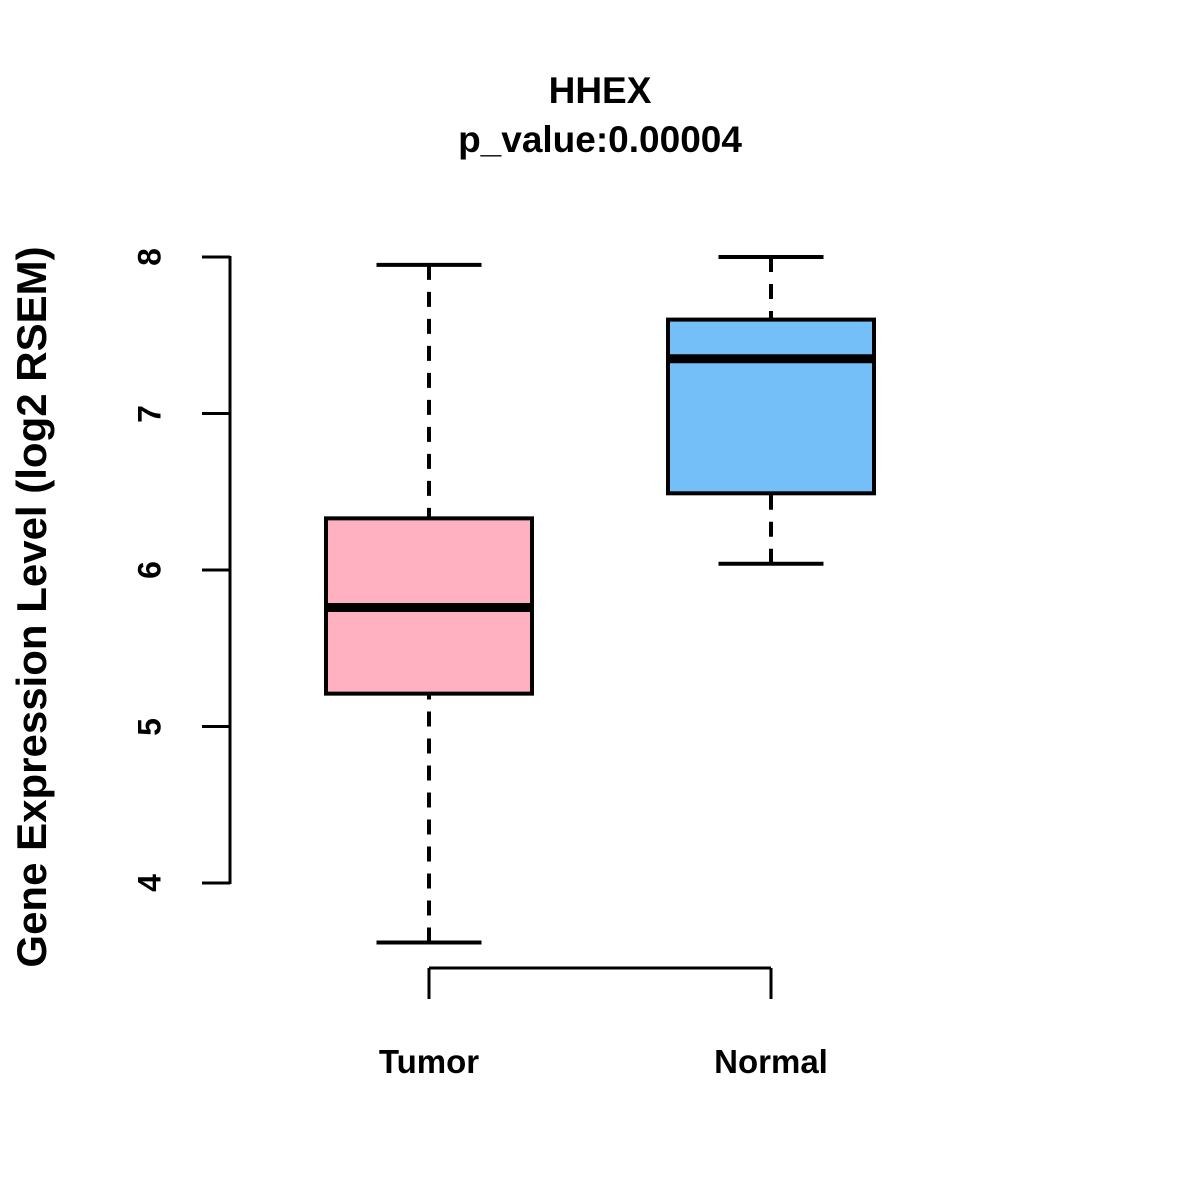 The height and width of the screenshot is (1200, 1200). I want to click on y-tick-label: 5, so click(149, 726).